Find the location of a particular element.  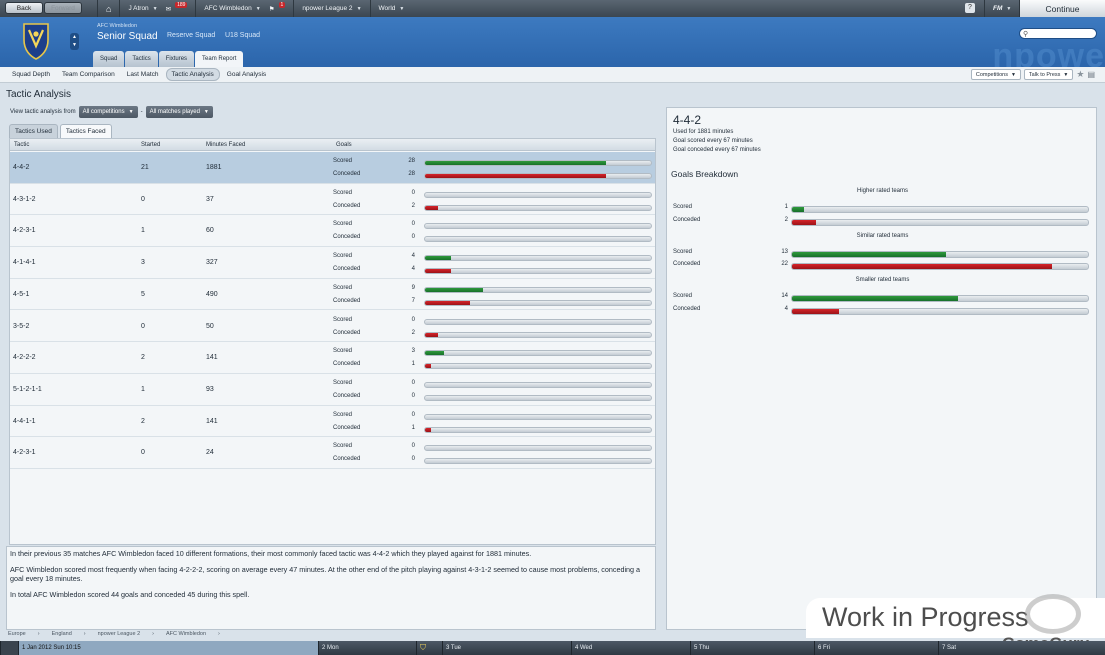

filter-label: View tactic analysis from is located at coordinates (43, 112).